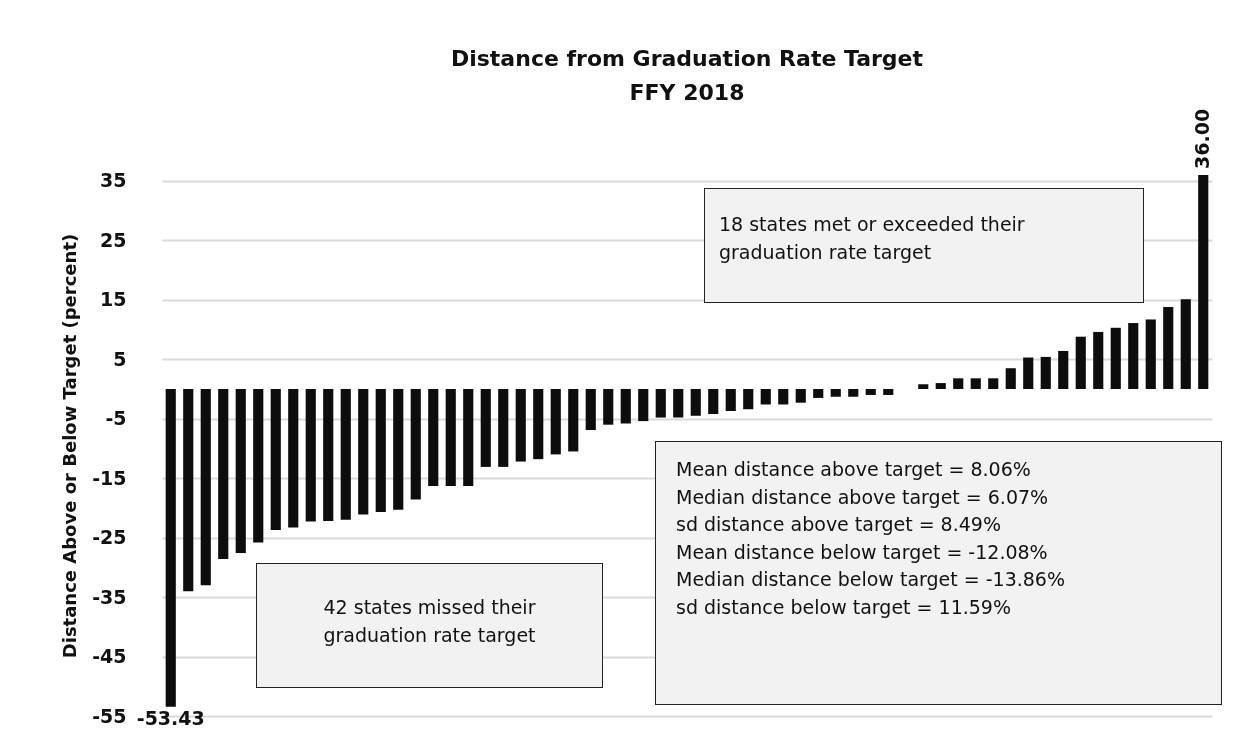 This screenshot has height=742, width=1239. I want to click on y-tick-label: 15, so click(113, 299).